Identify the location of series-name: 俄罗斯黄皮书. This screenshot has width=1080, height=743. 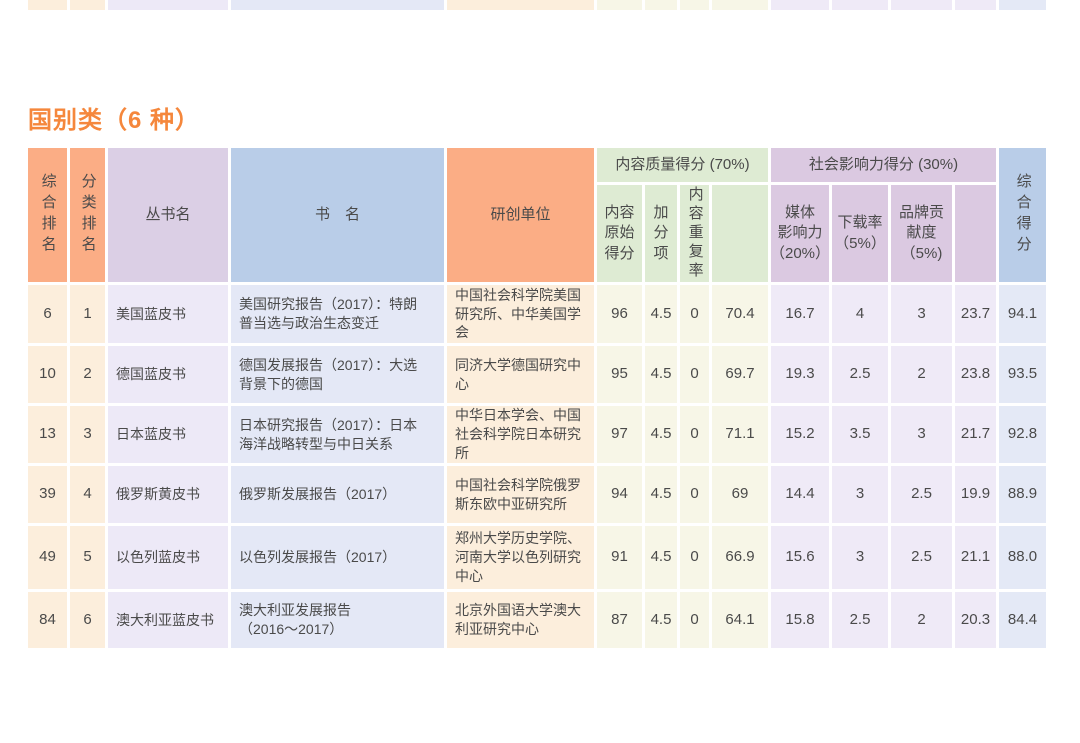
(168, 494).